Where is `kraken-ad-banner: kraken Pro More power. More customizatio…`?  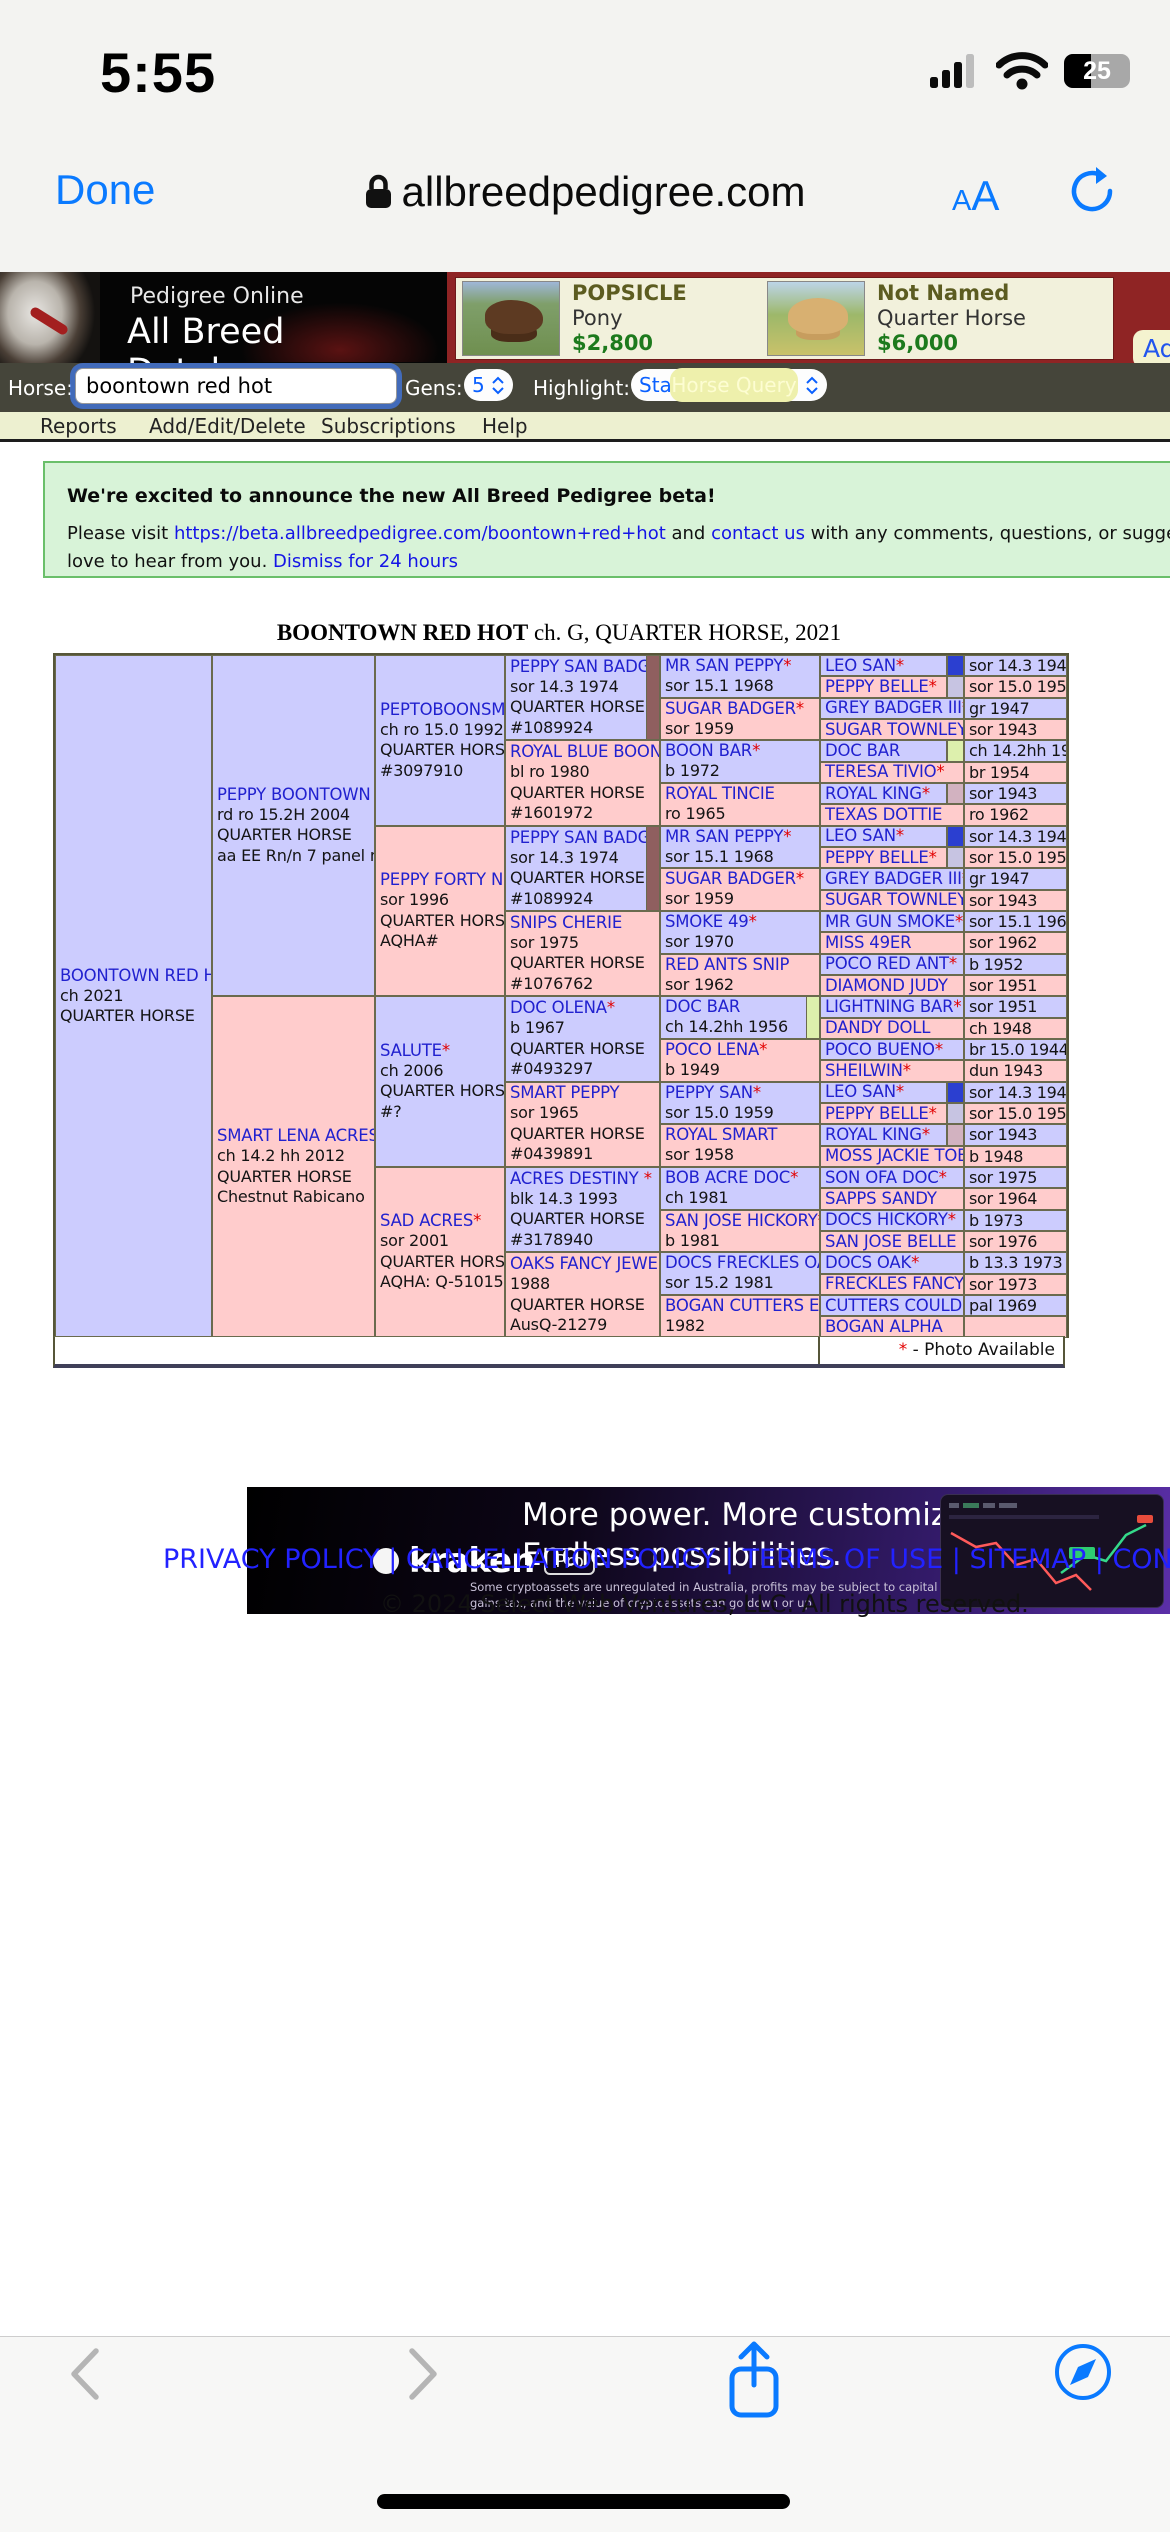
kraken-ad-banner: kraken Pro More power. More customizatio… is located at coordinates (708, 1550).